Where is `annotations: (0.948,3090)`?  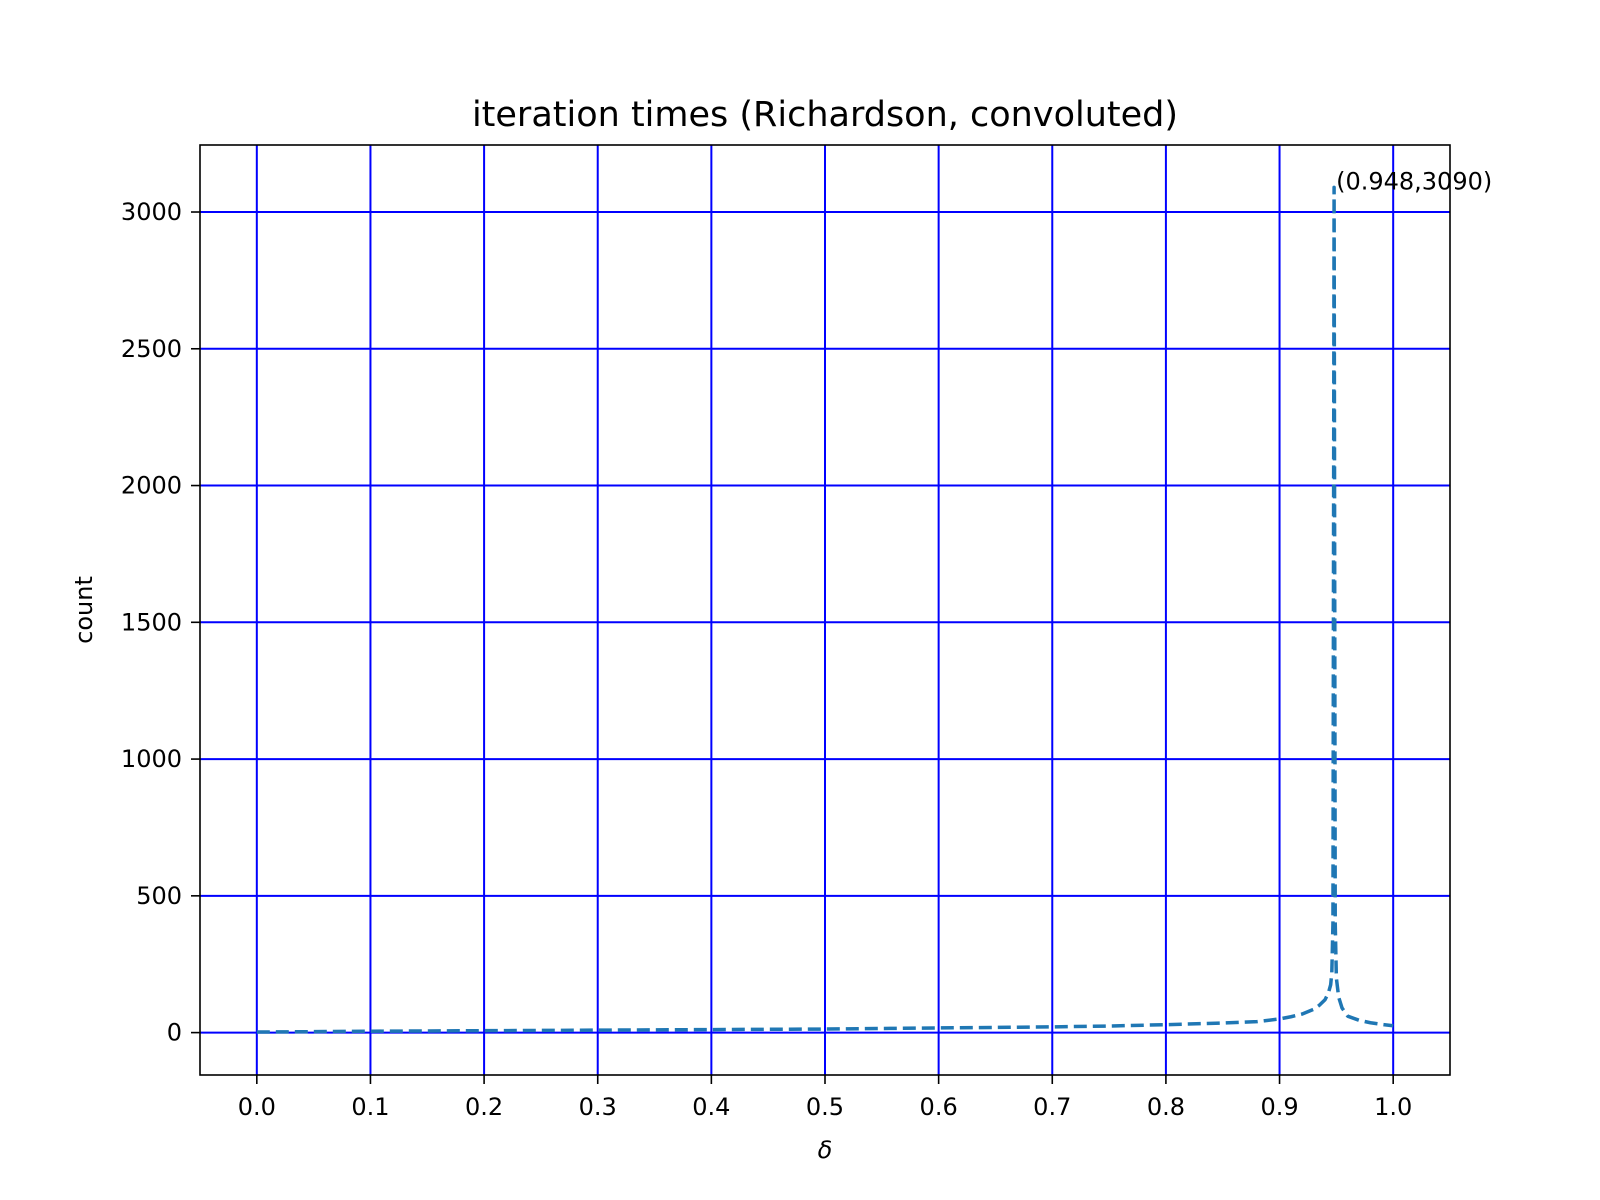 annotations: (0.948,3090) is located at coordinates (1414, 181).